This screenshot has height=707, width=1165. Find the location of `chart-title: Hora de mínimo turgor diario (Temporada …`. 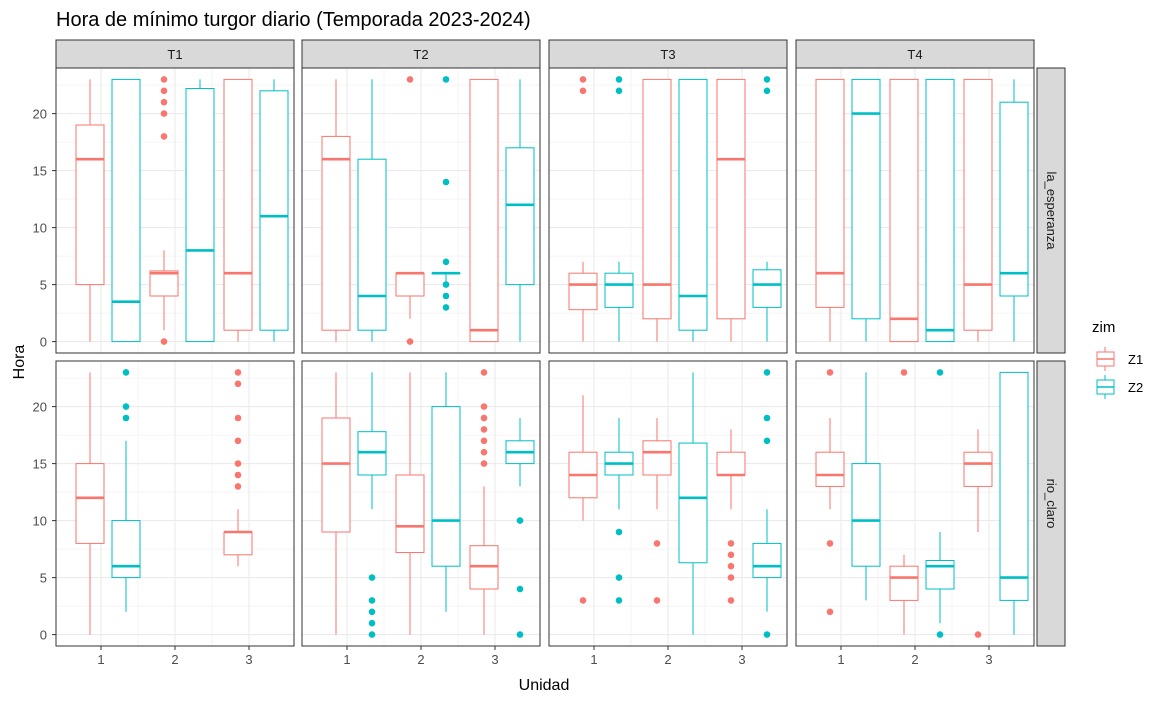

chart-title: Hora de mínimo turgor diario (Temporada … is located at coordinates (293, 20).